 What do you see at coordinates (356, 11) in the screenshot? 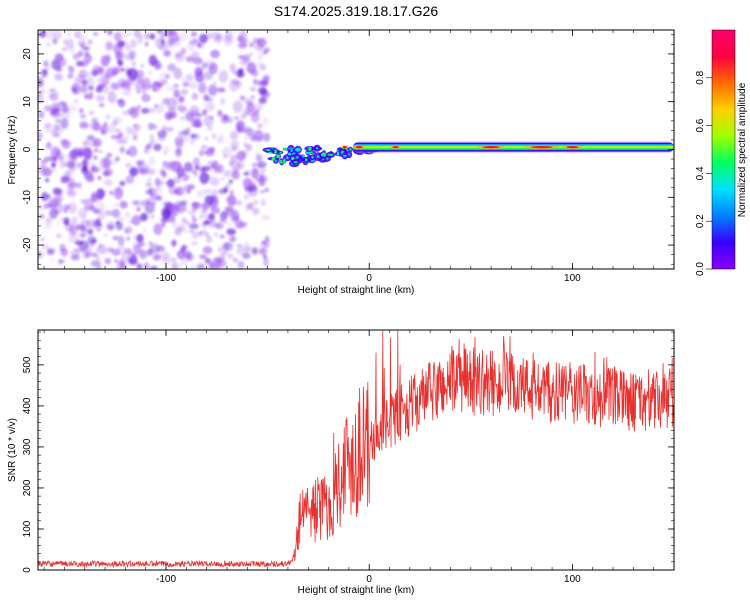
I see `chart-title: S174.2025.319.18.17.G26` at bounding box center [356, 11].